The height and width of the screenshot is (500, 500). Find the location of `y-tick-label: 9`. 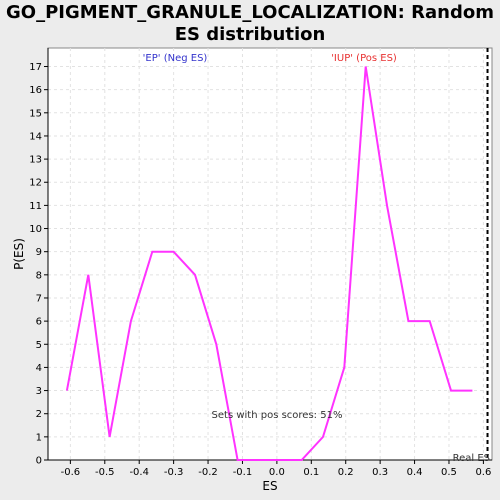

y-tick-label: 9 is located at coordinates (39, 252).